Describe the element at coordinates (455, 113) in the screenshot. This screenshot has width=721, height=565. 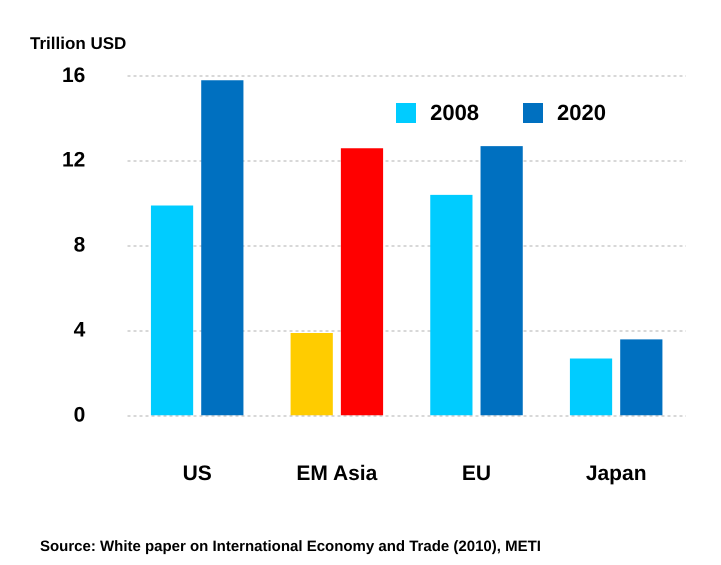
I see `legend-label: 2008` at that location.